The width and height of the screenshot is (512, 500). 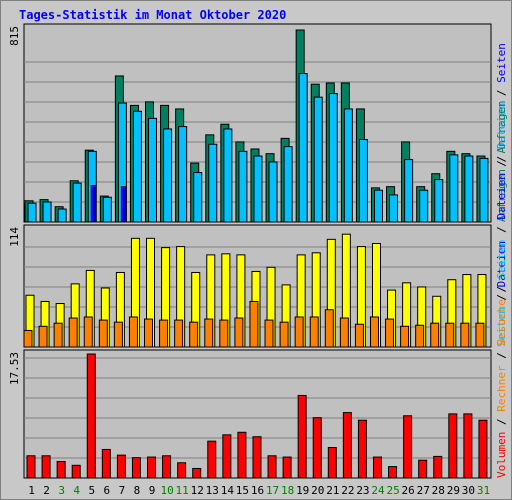 I want to click on legend-bottom-item-9: /, so click(x=501, y=163).